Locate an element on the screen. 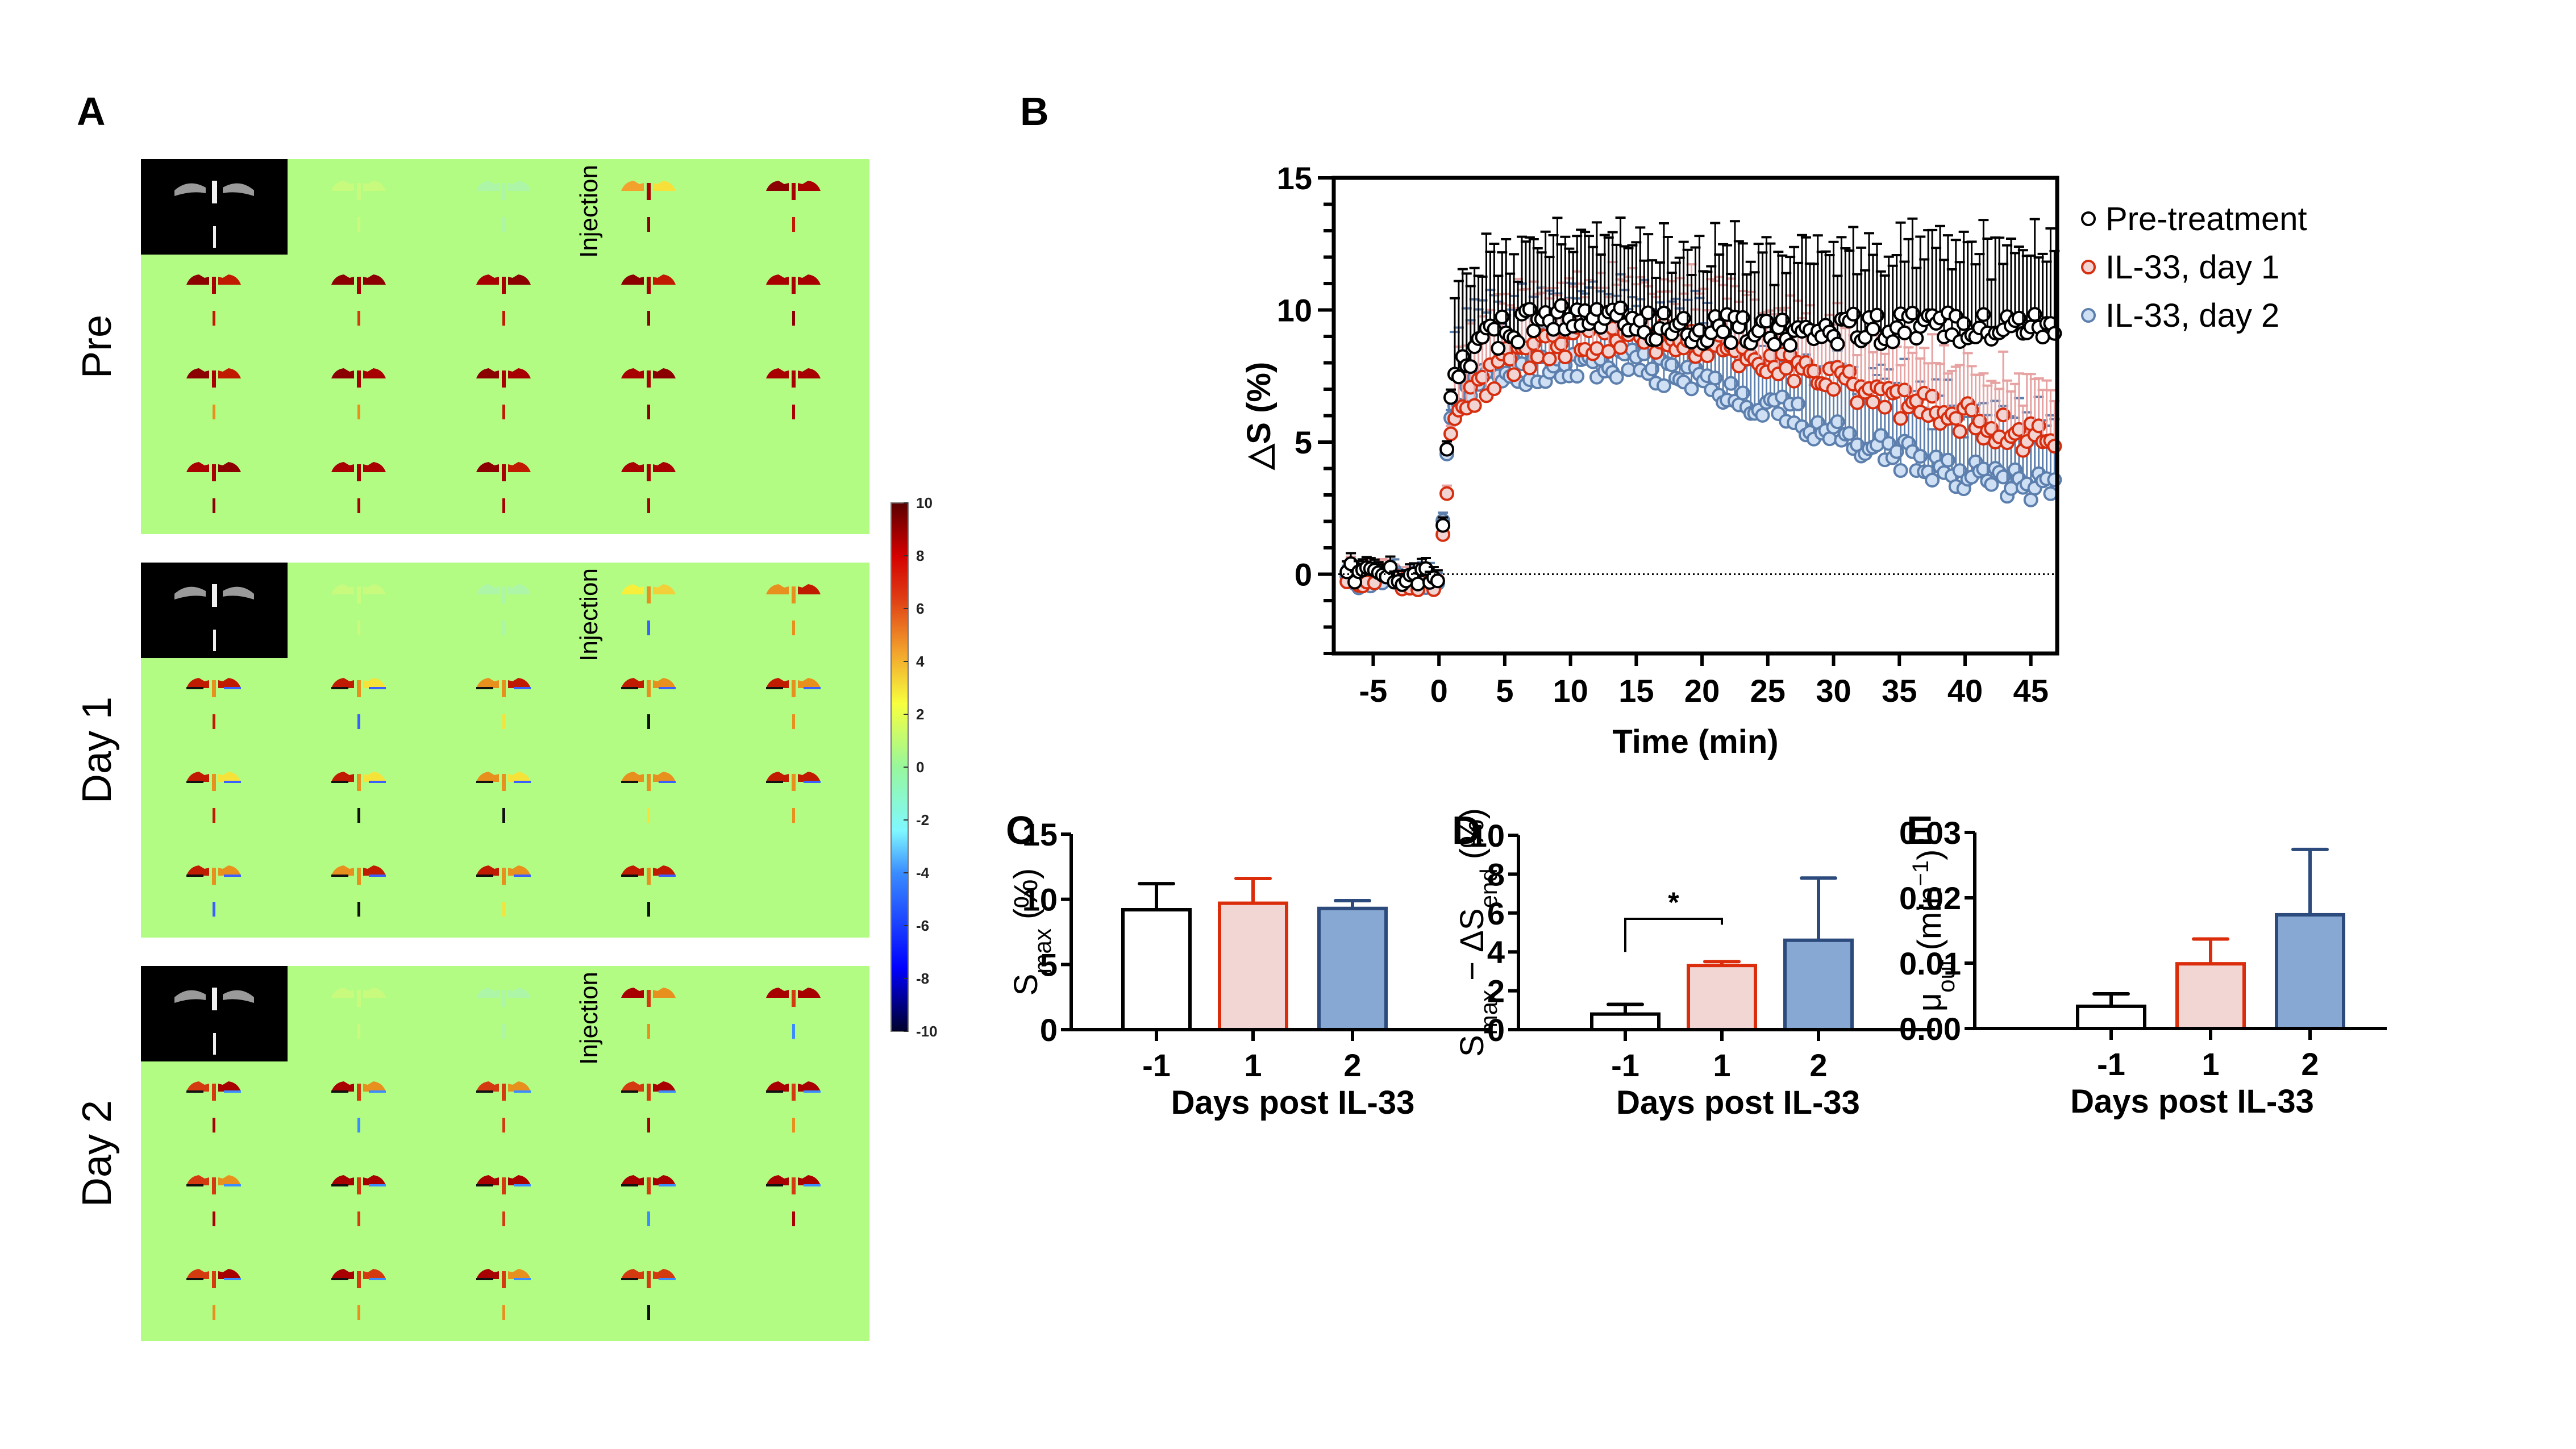  colorbar-tick-label: -8 is located at coordinates (922, 978).